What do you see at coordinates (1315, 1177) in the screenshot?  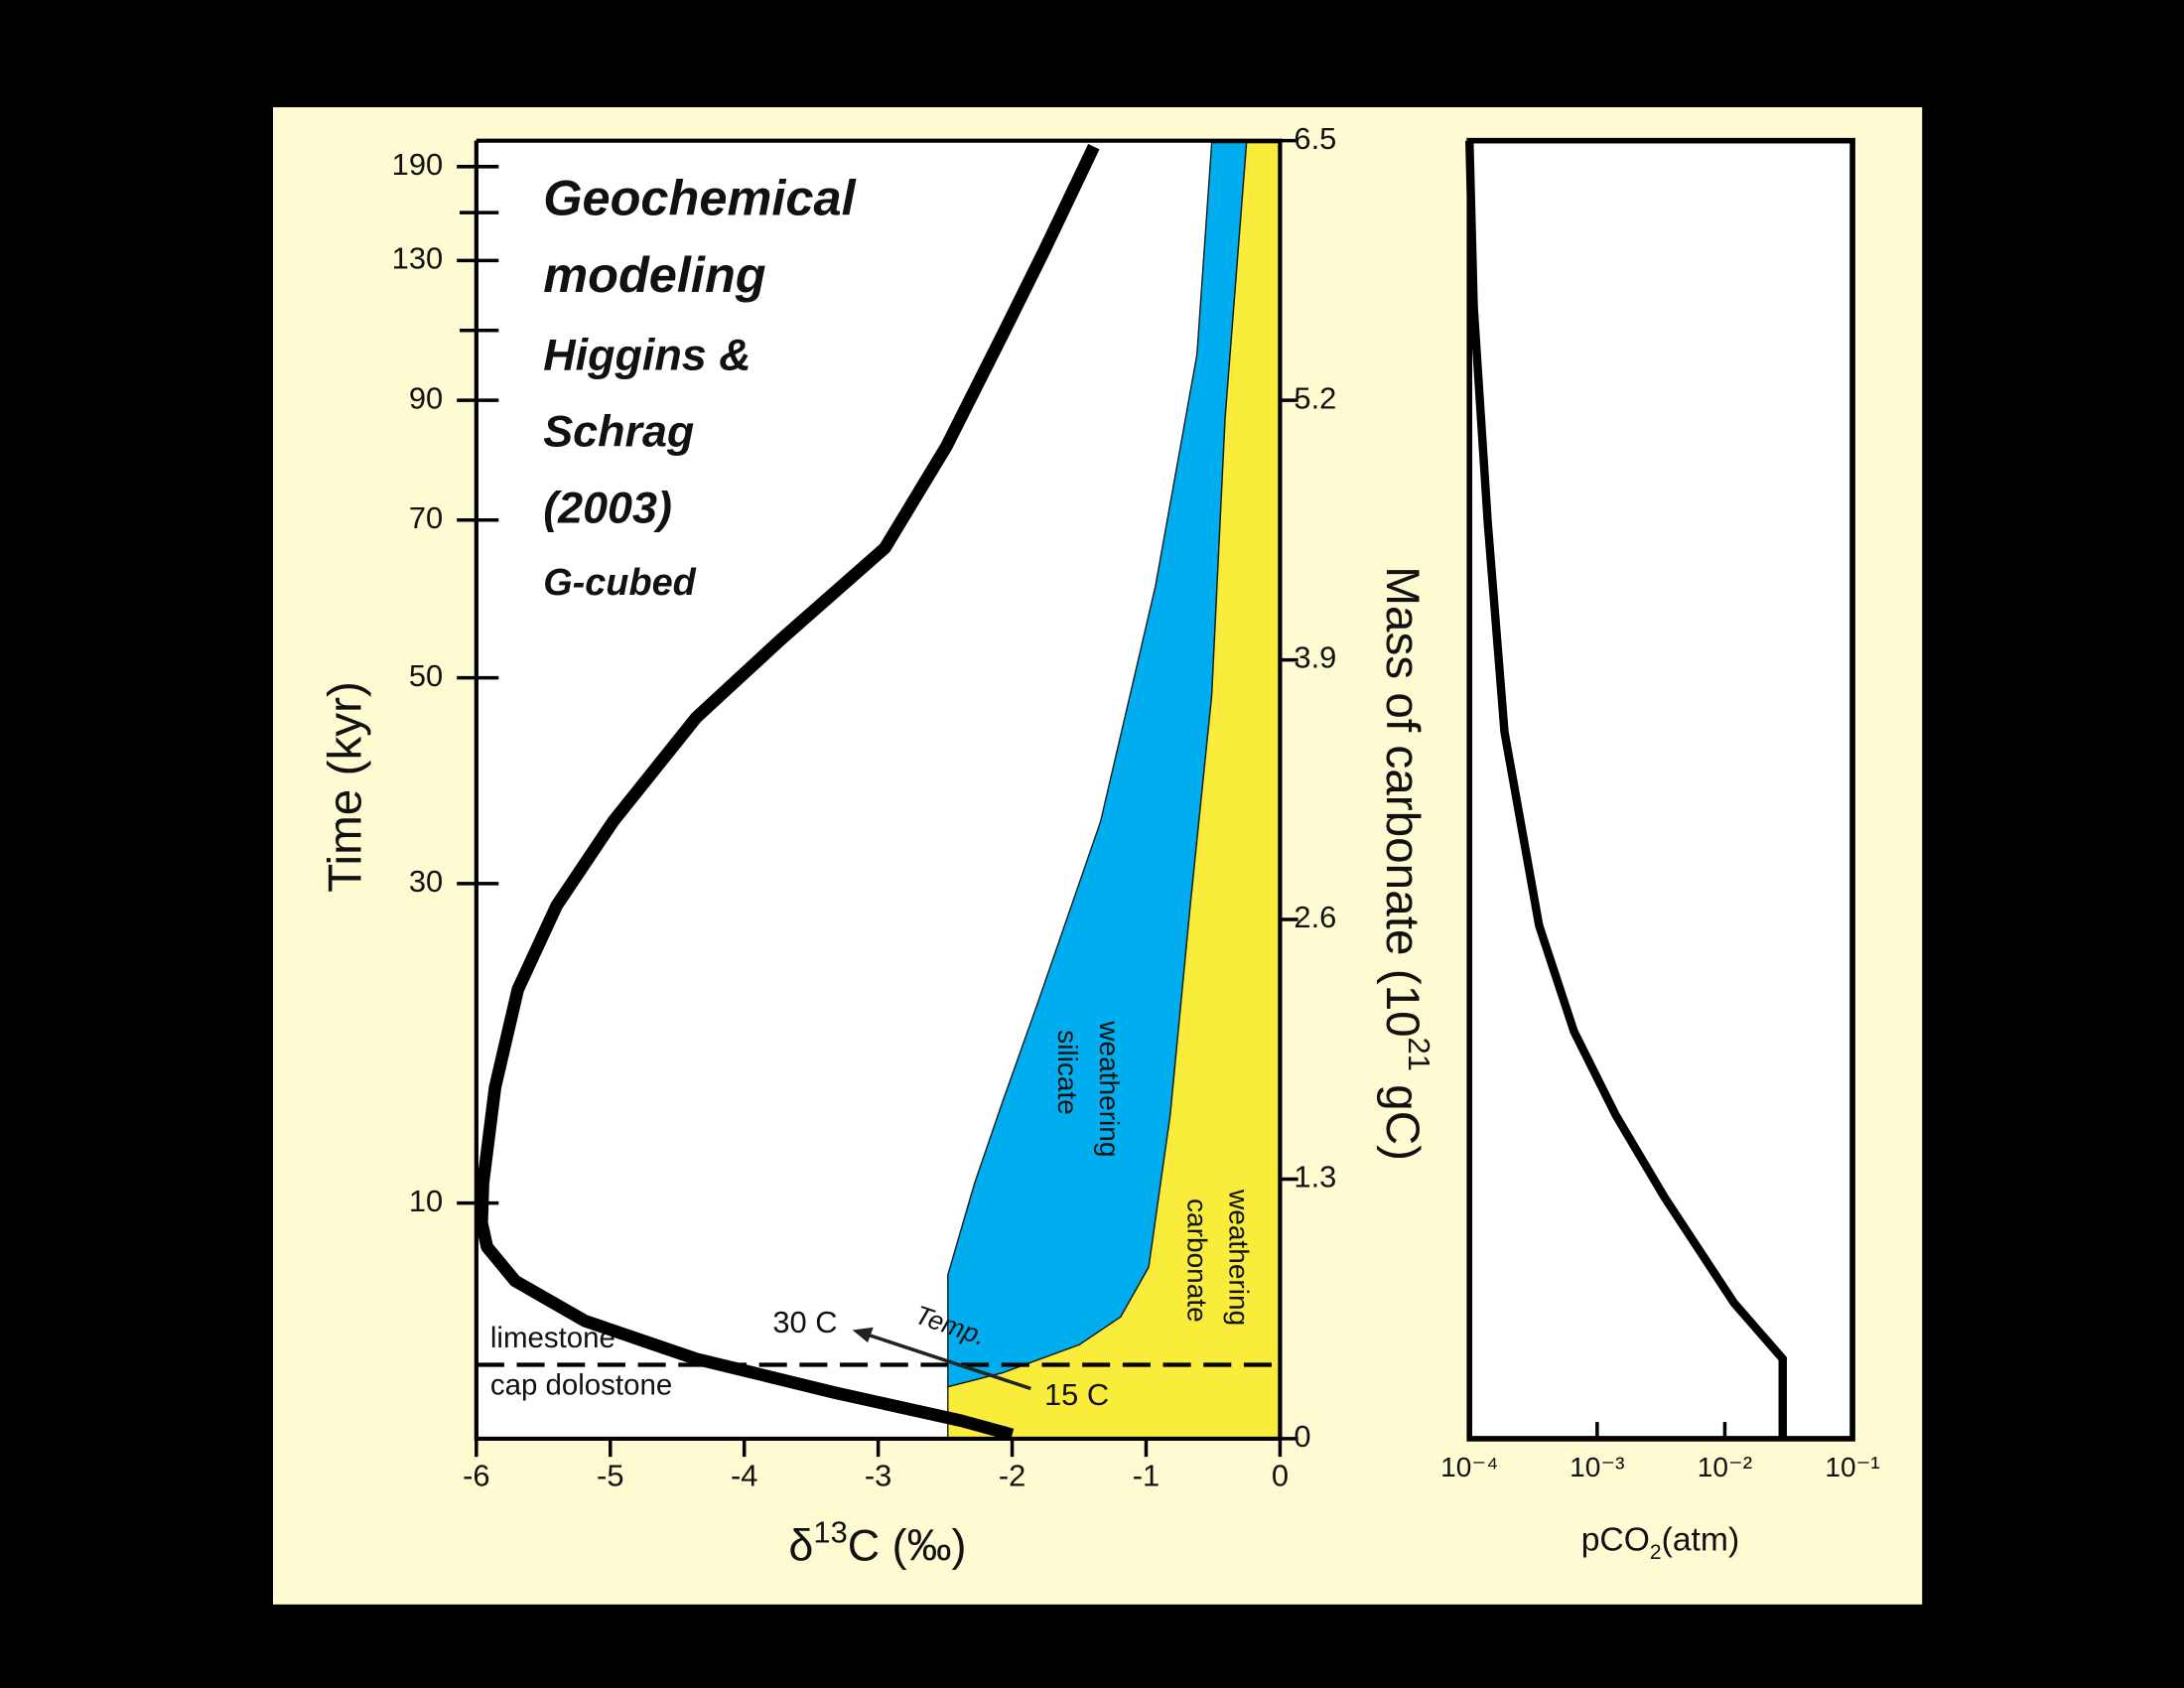 I see `y2-tick-label: 1.3` at bounding box center [1315, 1177].